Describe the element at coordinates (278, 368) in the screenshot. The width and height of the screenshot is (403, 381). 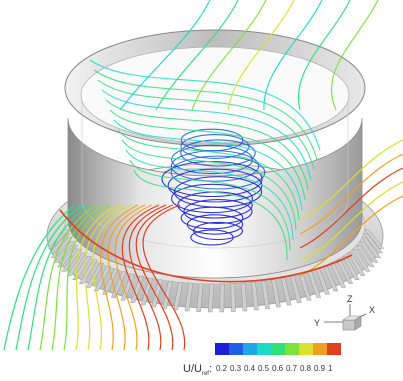
I see `colorbar-tick: 0.6` at that location.